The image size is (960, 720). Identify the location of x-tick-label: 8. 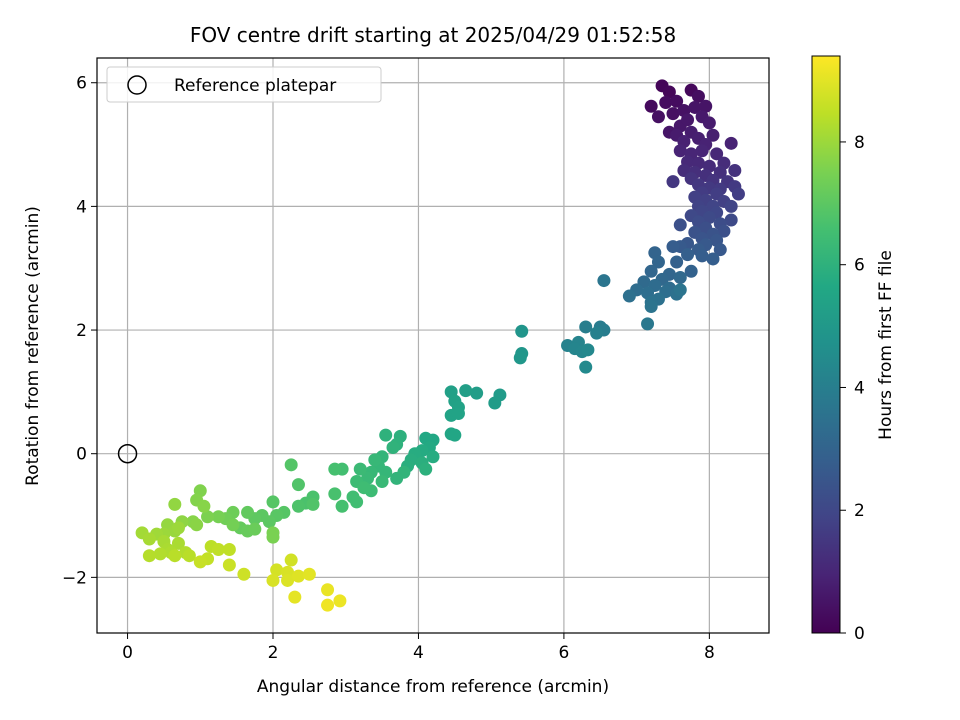
(709, 653).